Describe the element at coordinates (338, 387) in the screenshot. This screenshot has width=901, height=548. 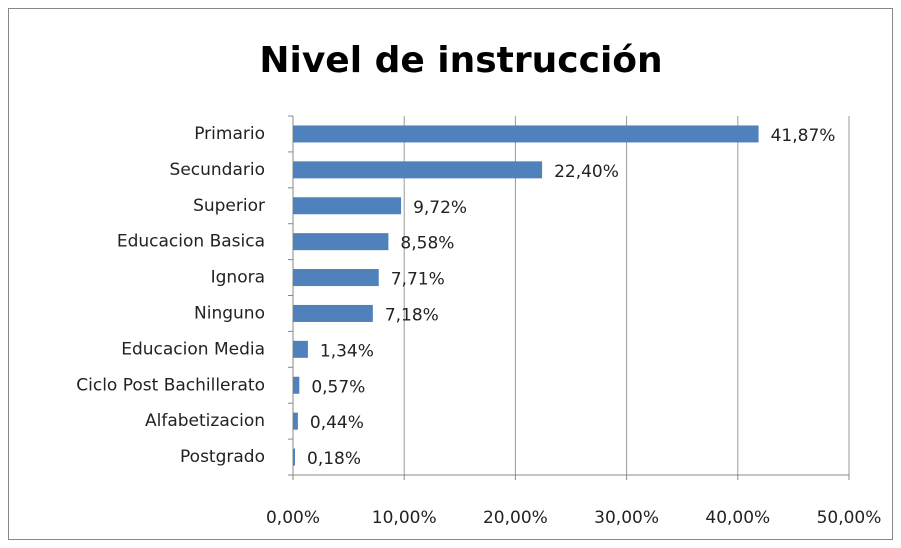
I see `value-label: 0,57%` at that location.